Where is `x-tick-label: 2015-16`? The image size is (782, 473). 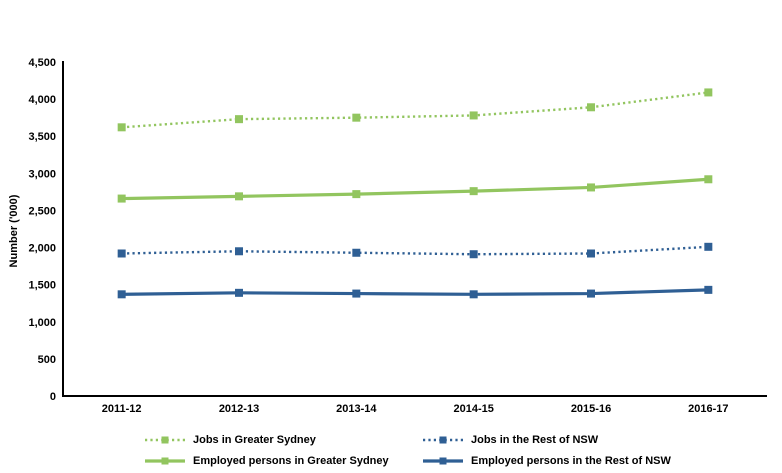 x-tick-label: 2015-16 is located at coordinates (591, 409).